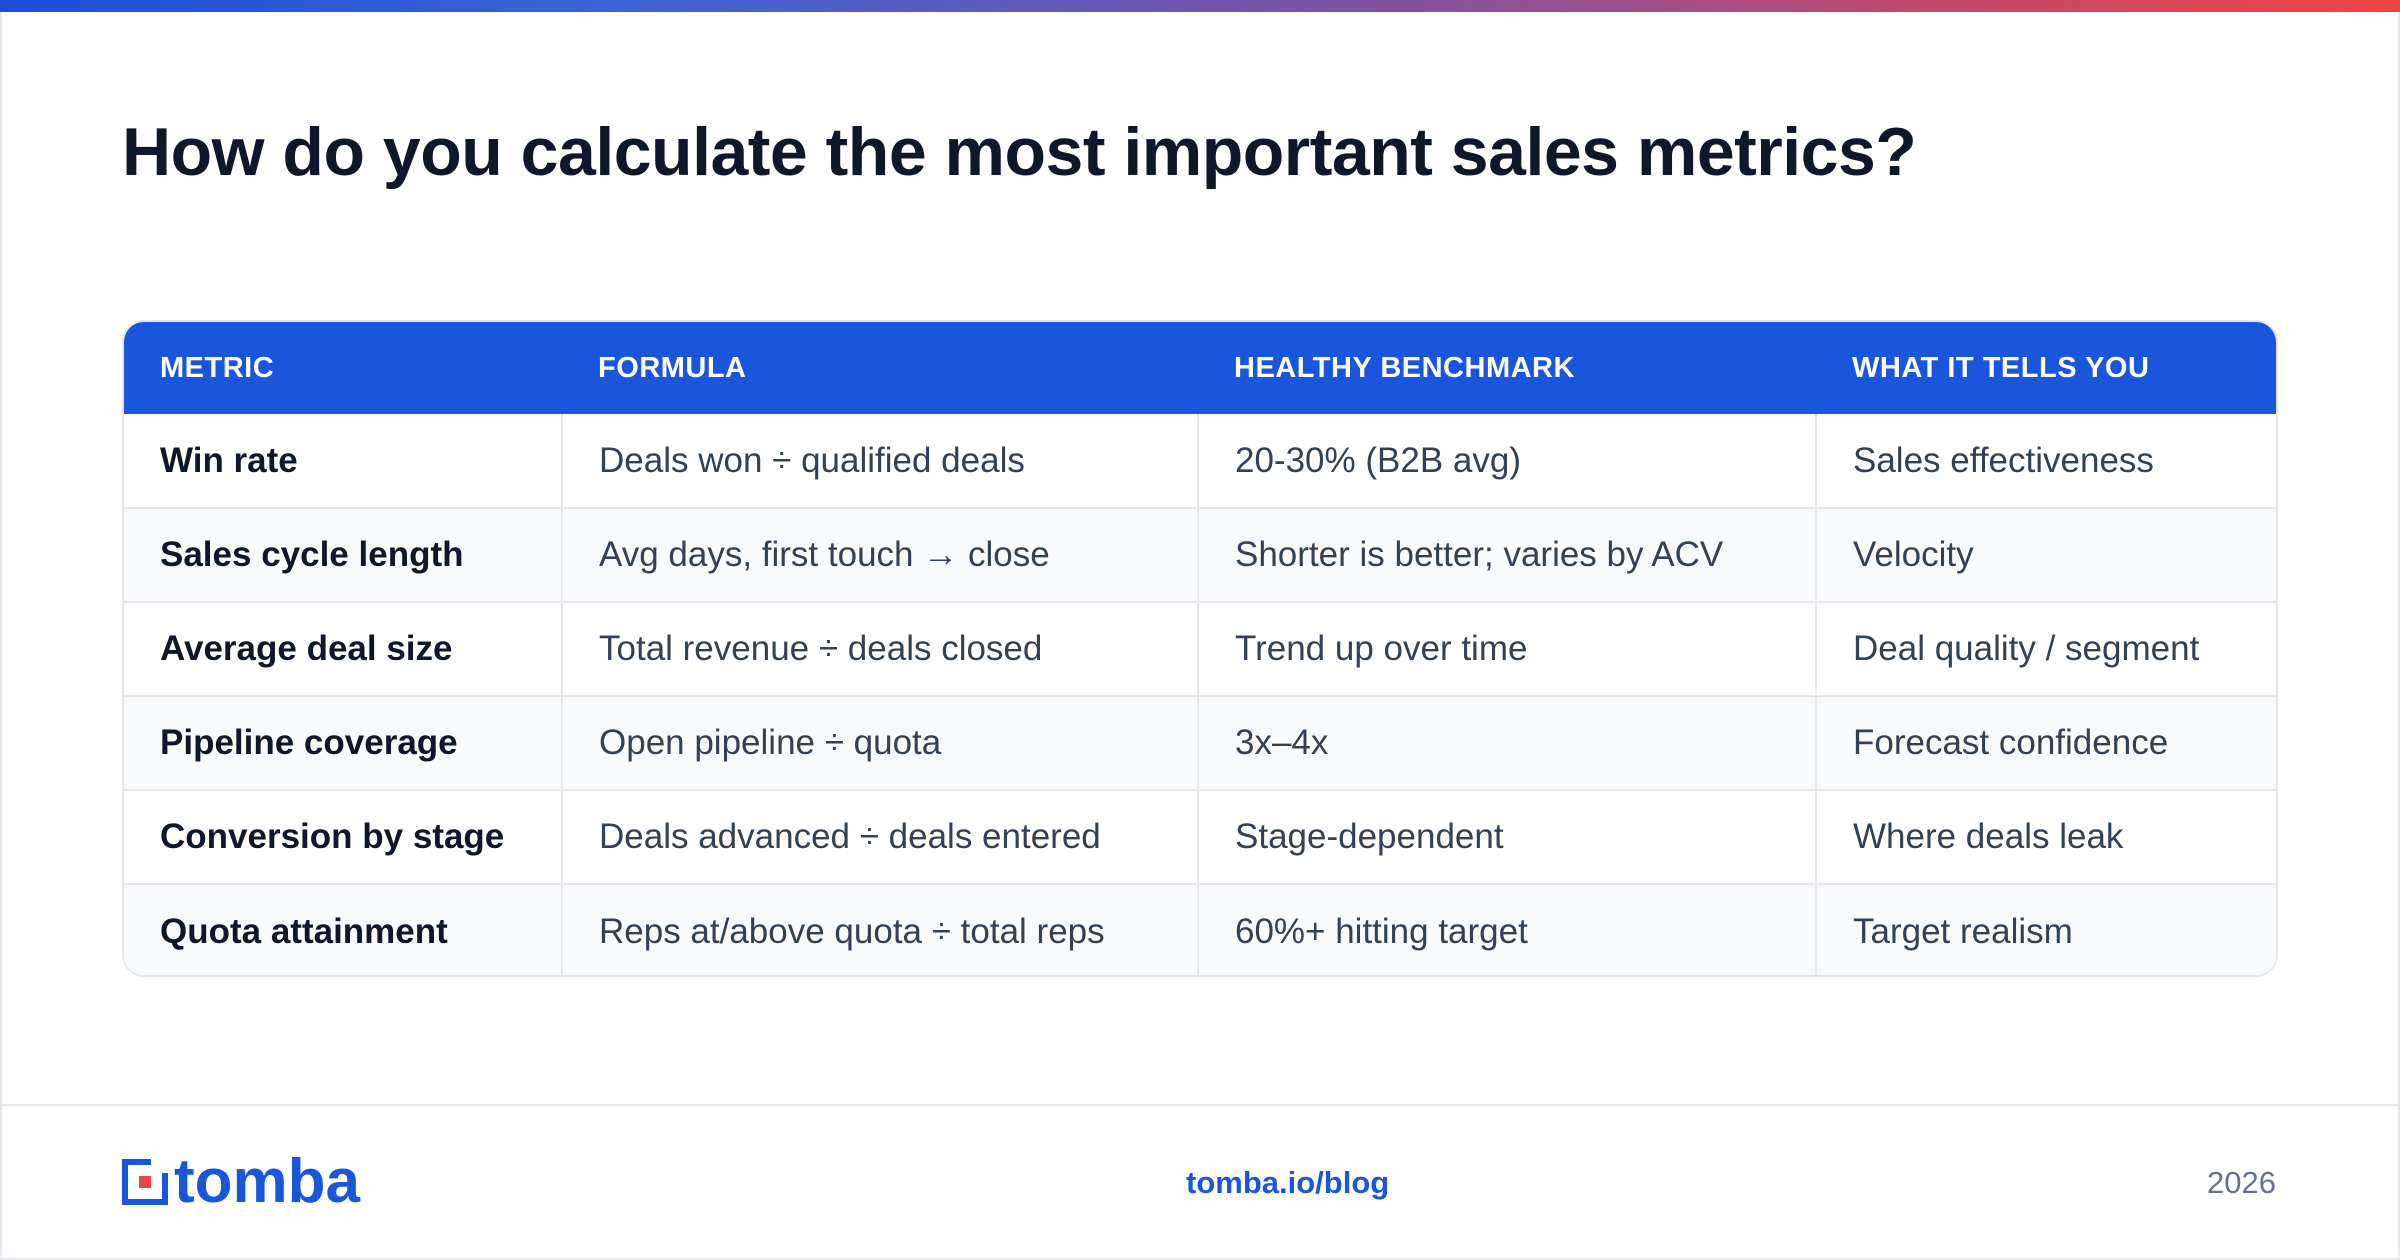 The image size is (2400, 1260). I want to click on formula-cell: Deals advanced ÷ deals entered, so click(879, 836).